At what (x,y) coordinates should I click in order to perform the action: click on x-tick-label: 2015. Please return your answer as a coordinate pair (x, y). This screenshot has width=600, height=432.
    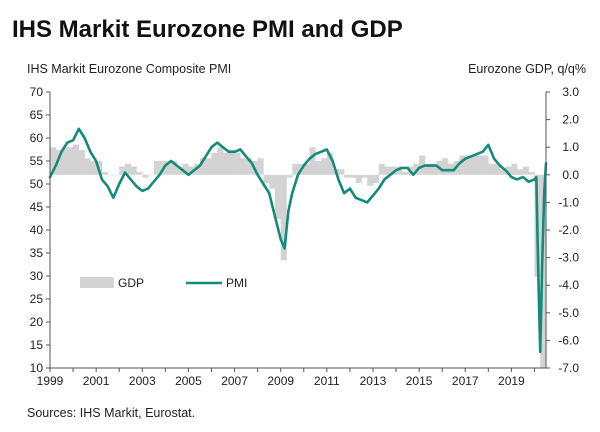
    Looking at the image, I should click on (419, 381).